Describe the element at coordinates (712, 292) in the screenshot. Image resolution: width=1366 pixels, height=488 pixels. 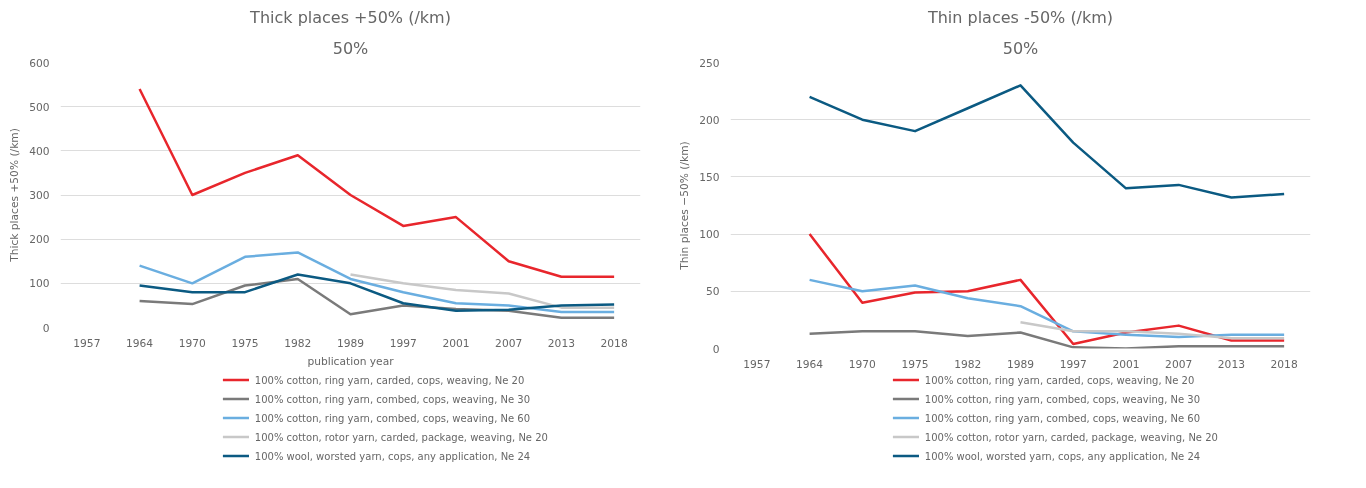
I see `y-tick-label: 50` at that location.